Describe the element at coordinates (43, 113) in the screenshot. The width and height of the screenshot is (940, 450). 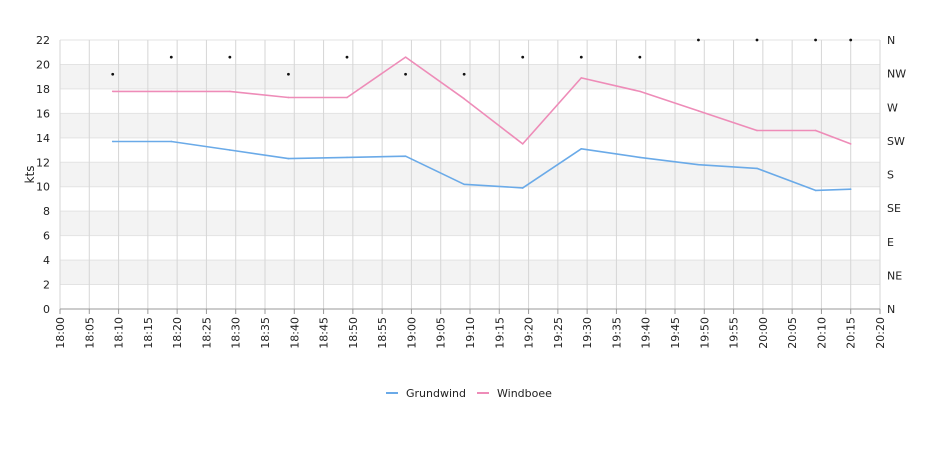
I see `y-tick-label: 16` at that location.